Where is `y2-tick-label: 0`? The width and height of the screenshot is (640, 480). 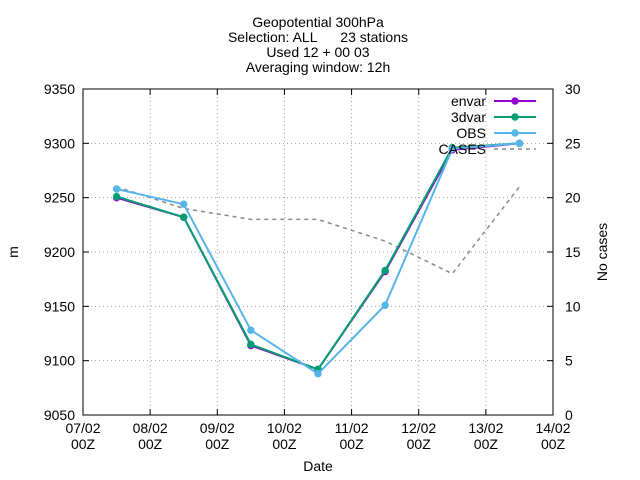 y2-tick-label: 0 is located at coordinates (569, 415).